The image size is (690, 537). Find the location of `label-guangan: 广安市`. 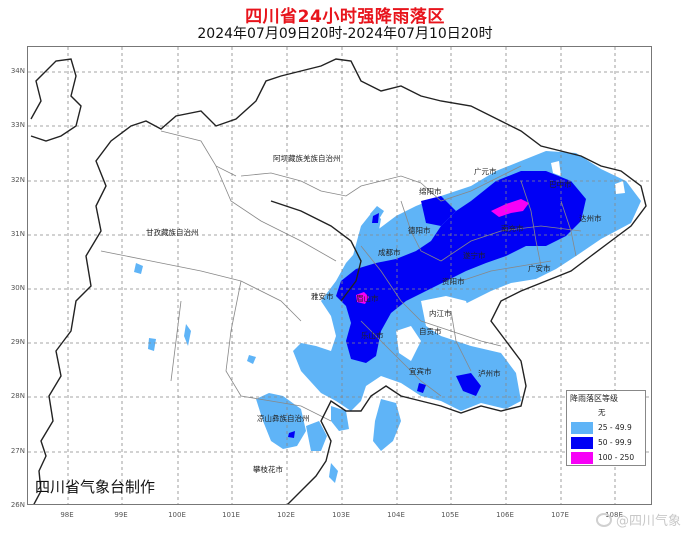

label-guangan: 广安市 is located at coordinates (539, 268).